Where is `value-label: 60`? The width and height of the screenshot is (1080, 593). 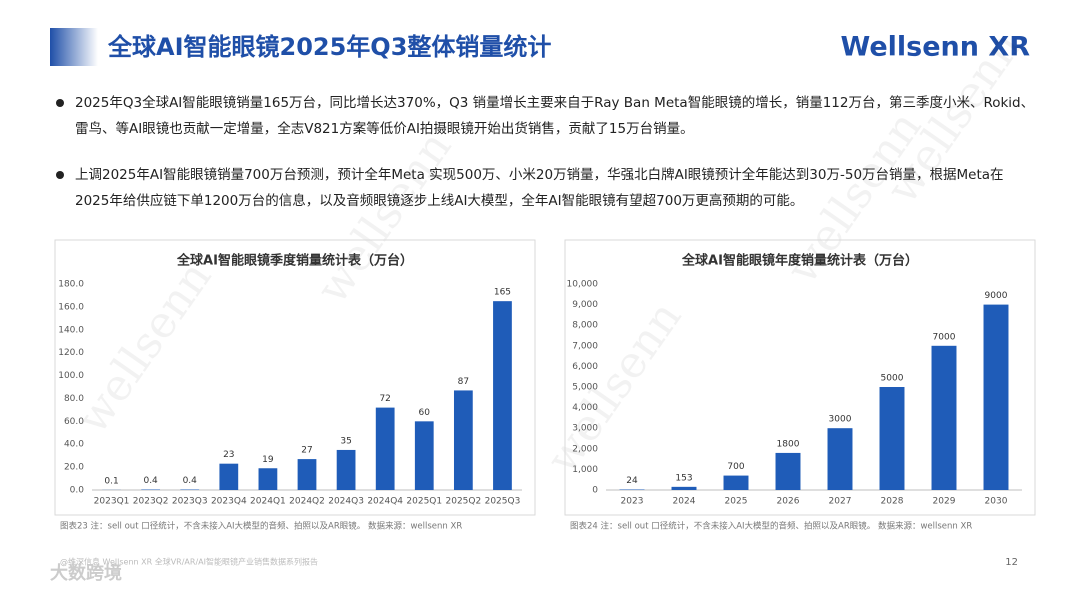
value-label: 60 is located at coordinates (425, 413).